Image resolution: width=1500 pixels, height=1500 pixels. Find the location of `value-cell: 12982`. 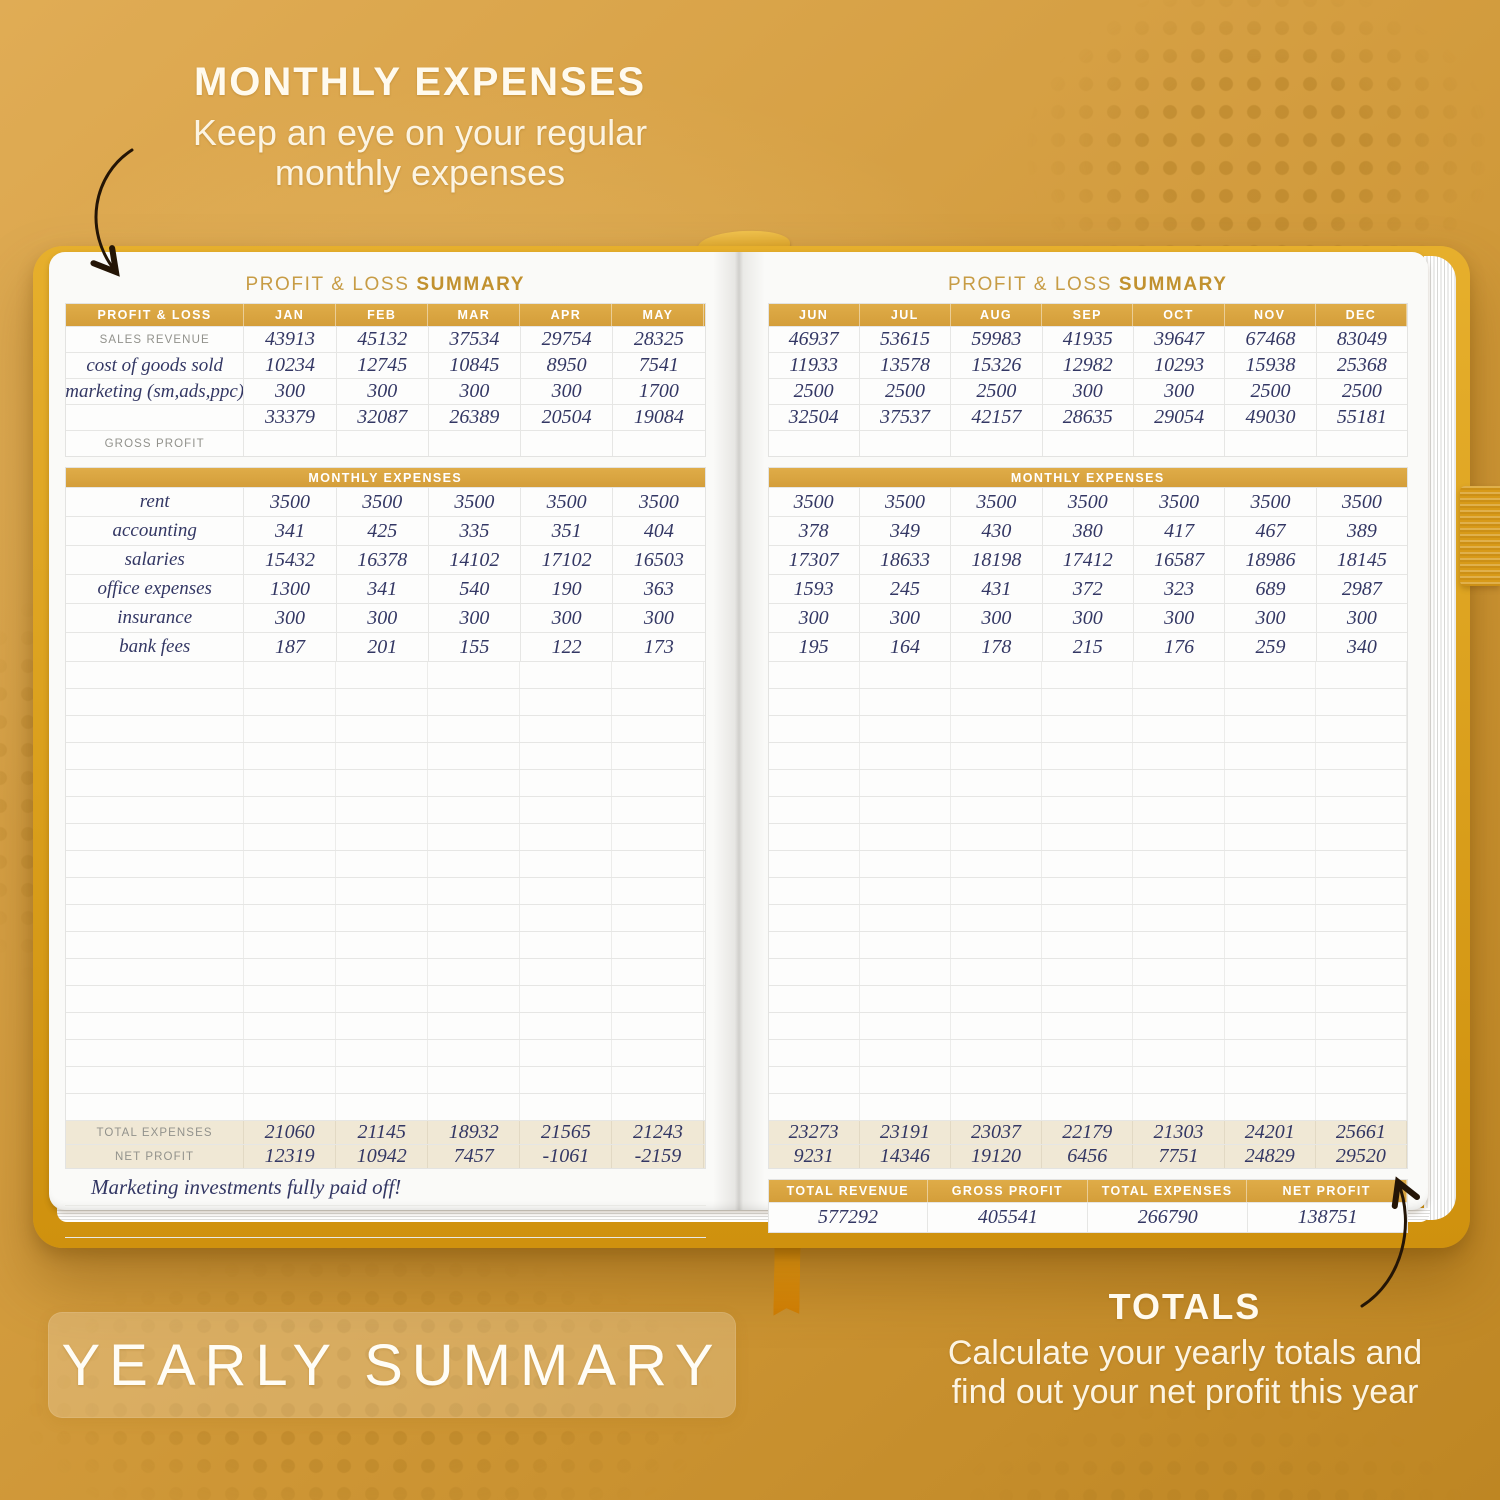

value-cell: 12982 is located at coordinates (1088, 365).